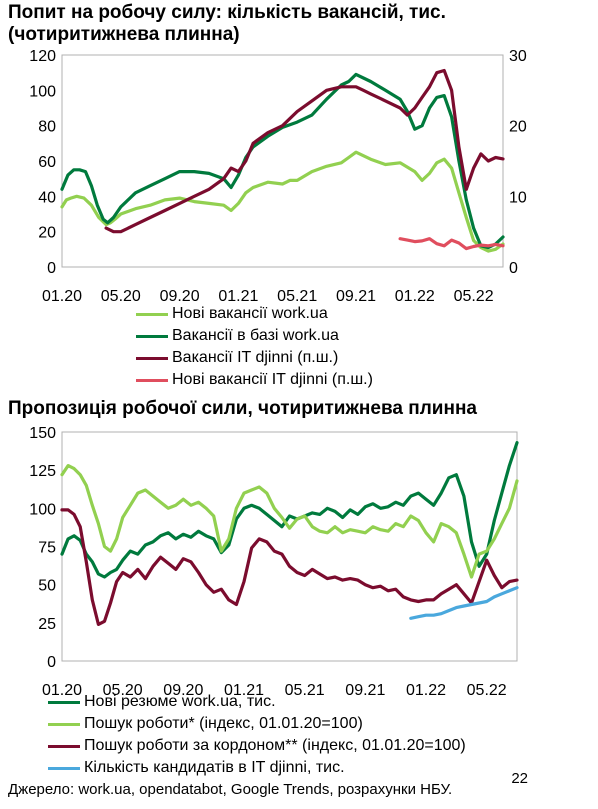  Describe the element at coordinates (518, 127) in the screenshot. I see `y-right-tick-label: 20` at that location.